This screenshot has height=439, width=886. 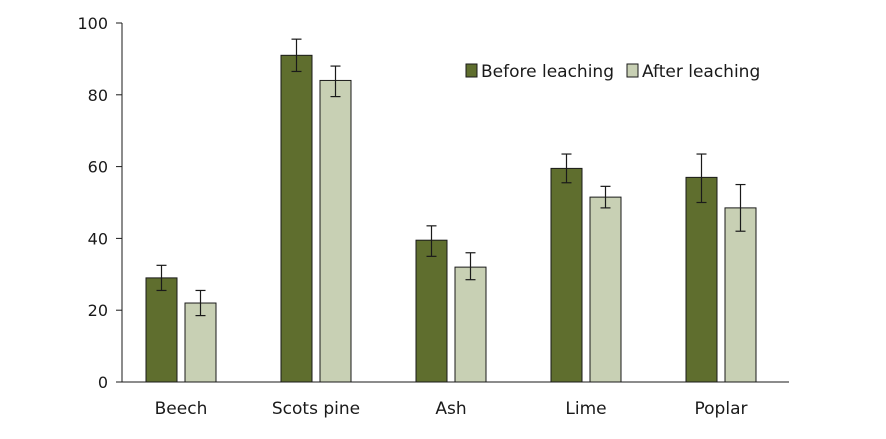 I want to click on x-tick-label: Ash, so click(x=450, y=409).